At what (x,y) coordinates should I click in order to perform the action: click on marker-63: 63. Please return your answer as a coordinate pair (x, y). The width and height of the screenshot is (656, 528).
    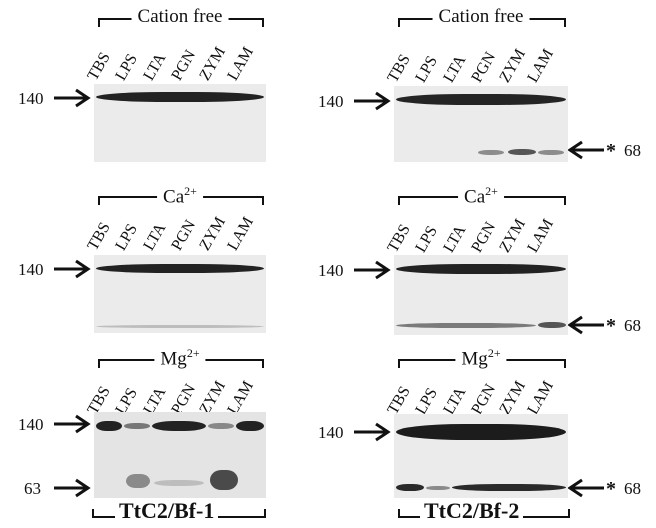
    Looking at the image, I should click on (32, 488).